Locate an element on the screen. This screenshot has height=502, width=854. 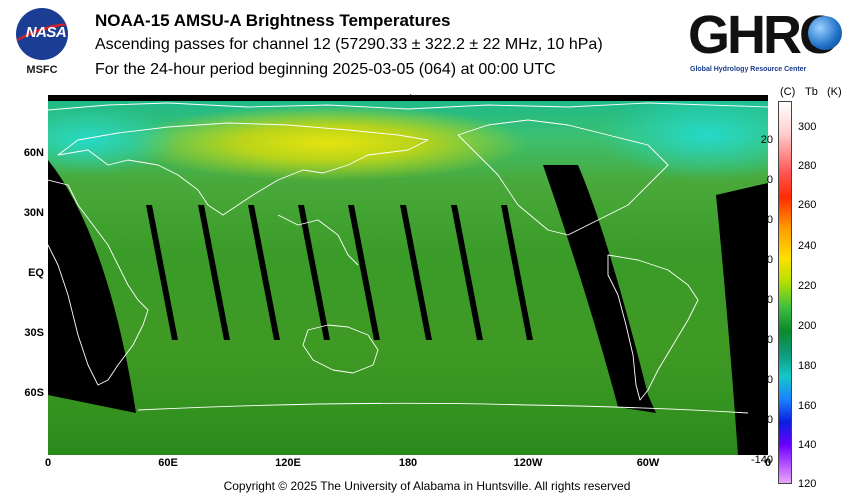
nasa-word: NASA is located at coordinates (46, 32).